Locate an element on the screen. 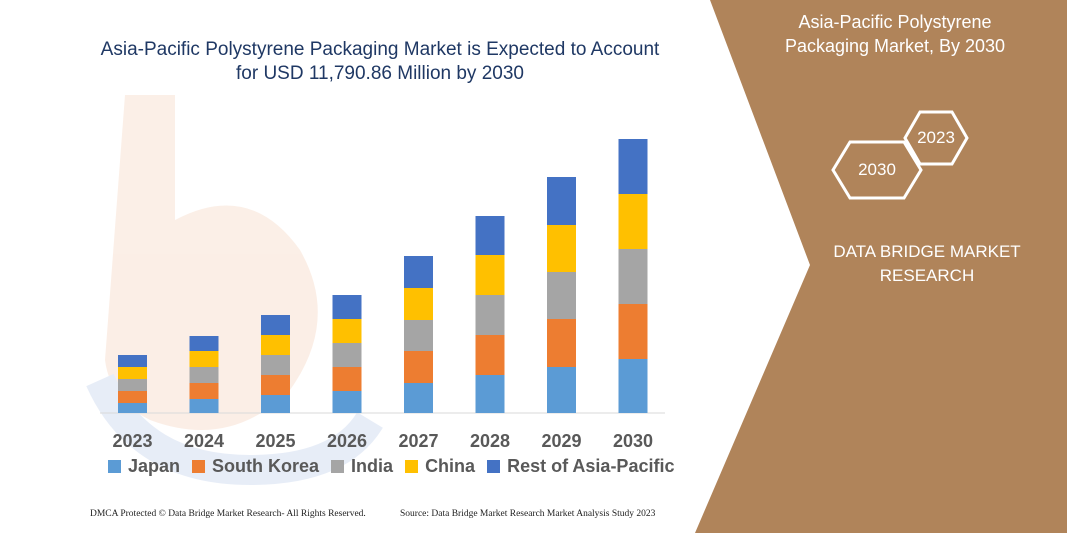 The width and height of the screenshot is (1067, 533). hexagon-2023 is located at coordinates (936, 138).